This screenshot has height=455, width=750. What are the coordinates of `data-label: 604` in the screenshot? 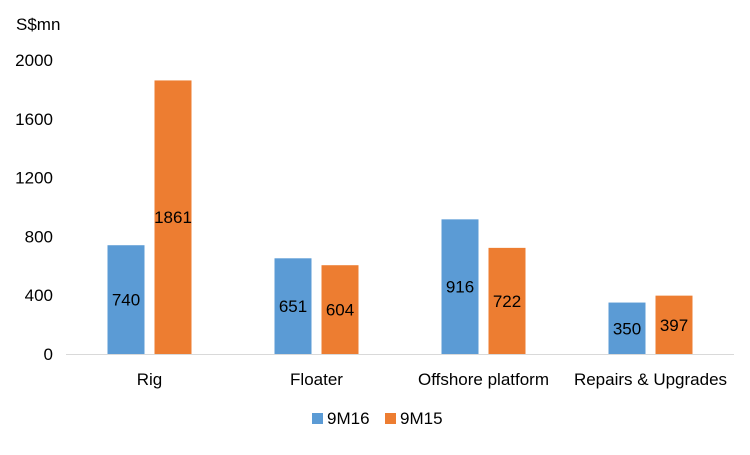 It's located at (340, 310).